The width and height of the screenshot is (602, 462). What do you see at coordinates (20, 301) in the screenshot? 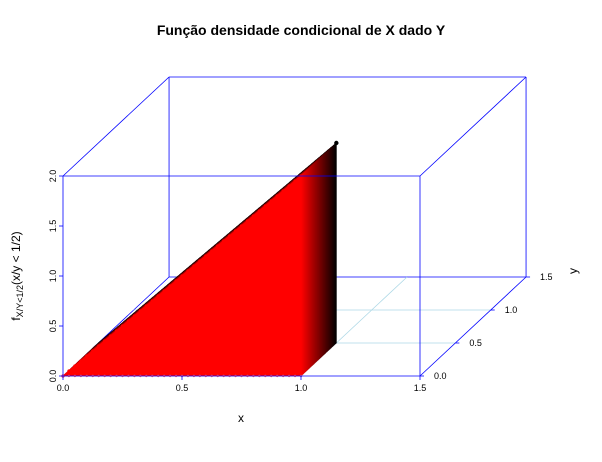
I see `z-axis-label-sub: X/Y<1/2` at bounding box center [20, 301].